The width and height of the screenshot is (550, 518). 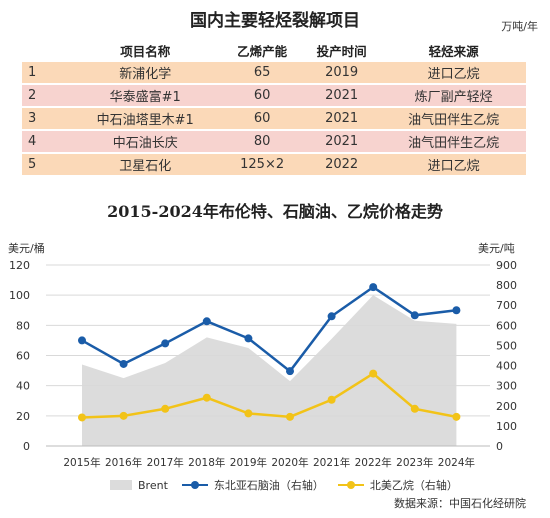 What do you see at coordinates (45, 72) in the screenshot?
I see `row-index: 1` at bounding box center [45, 72].